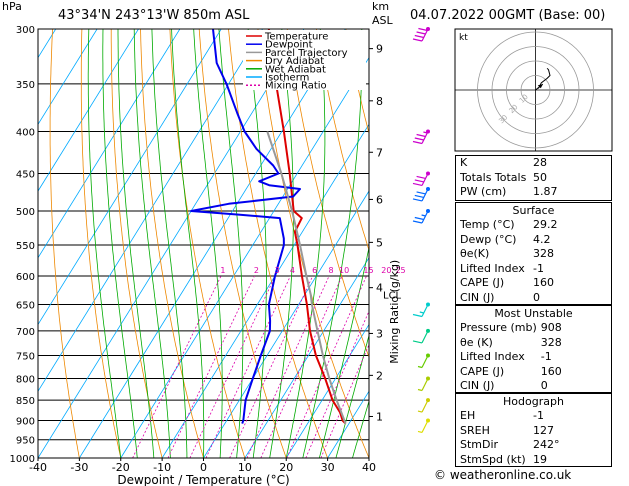  Describe the element at coordinates (294, 61) in the screenshot. I see `legend-label: Dry Adiabat` at that location.